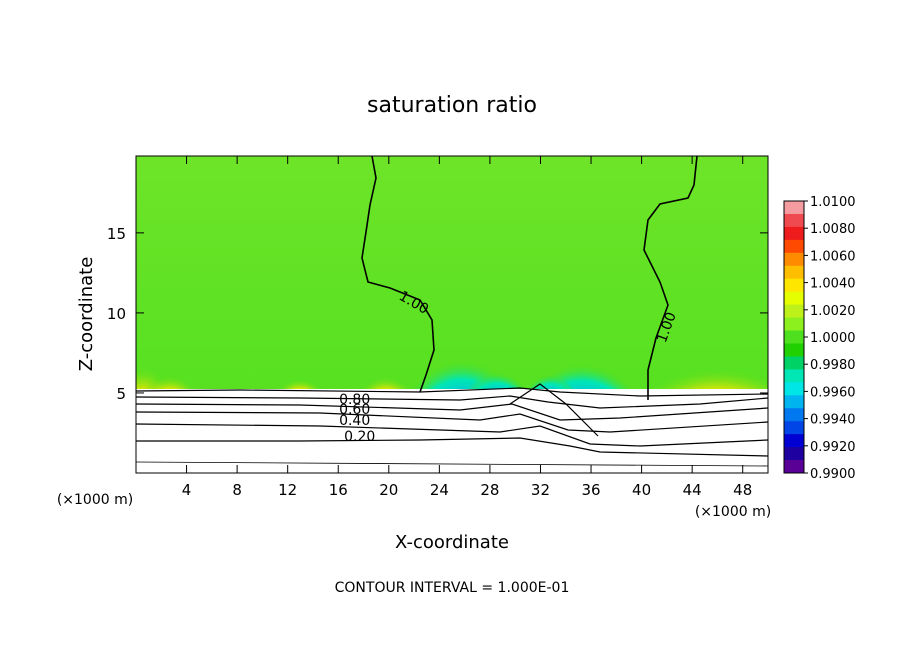 The image size is (904, 654). I want to click on x-tick-label: 16, so click(338, 490).